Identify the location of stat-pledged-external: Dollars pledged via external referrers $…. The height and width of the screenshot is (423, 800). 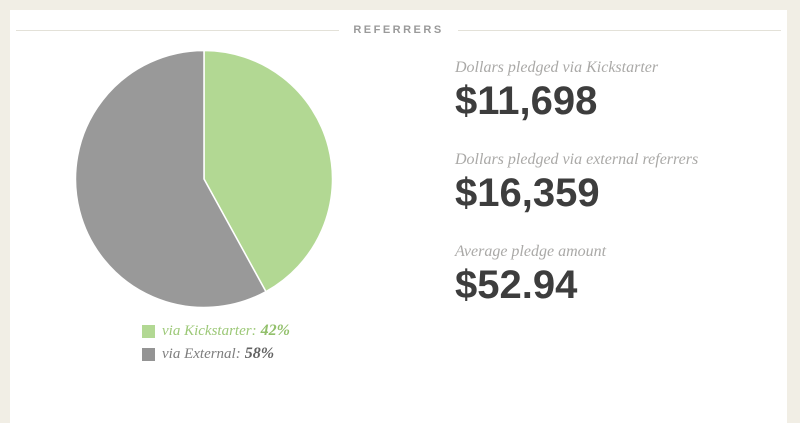
(621, 182).